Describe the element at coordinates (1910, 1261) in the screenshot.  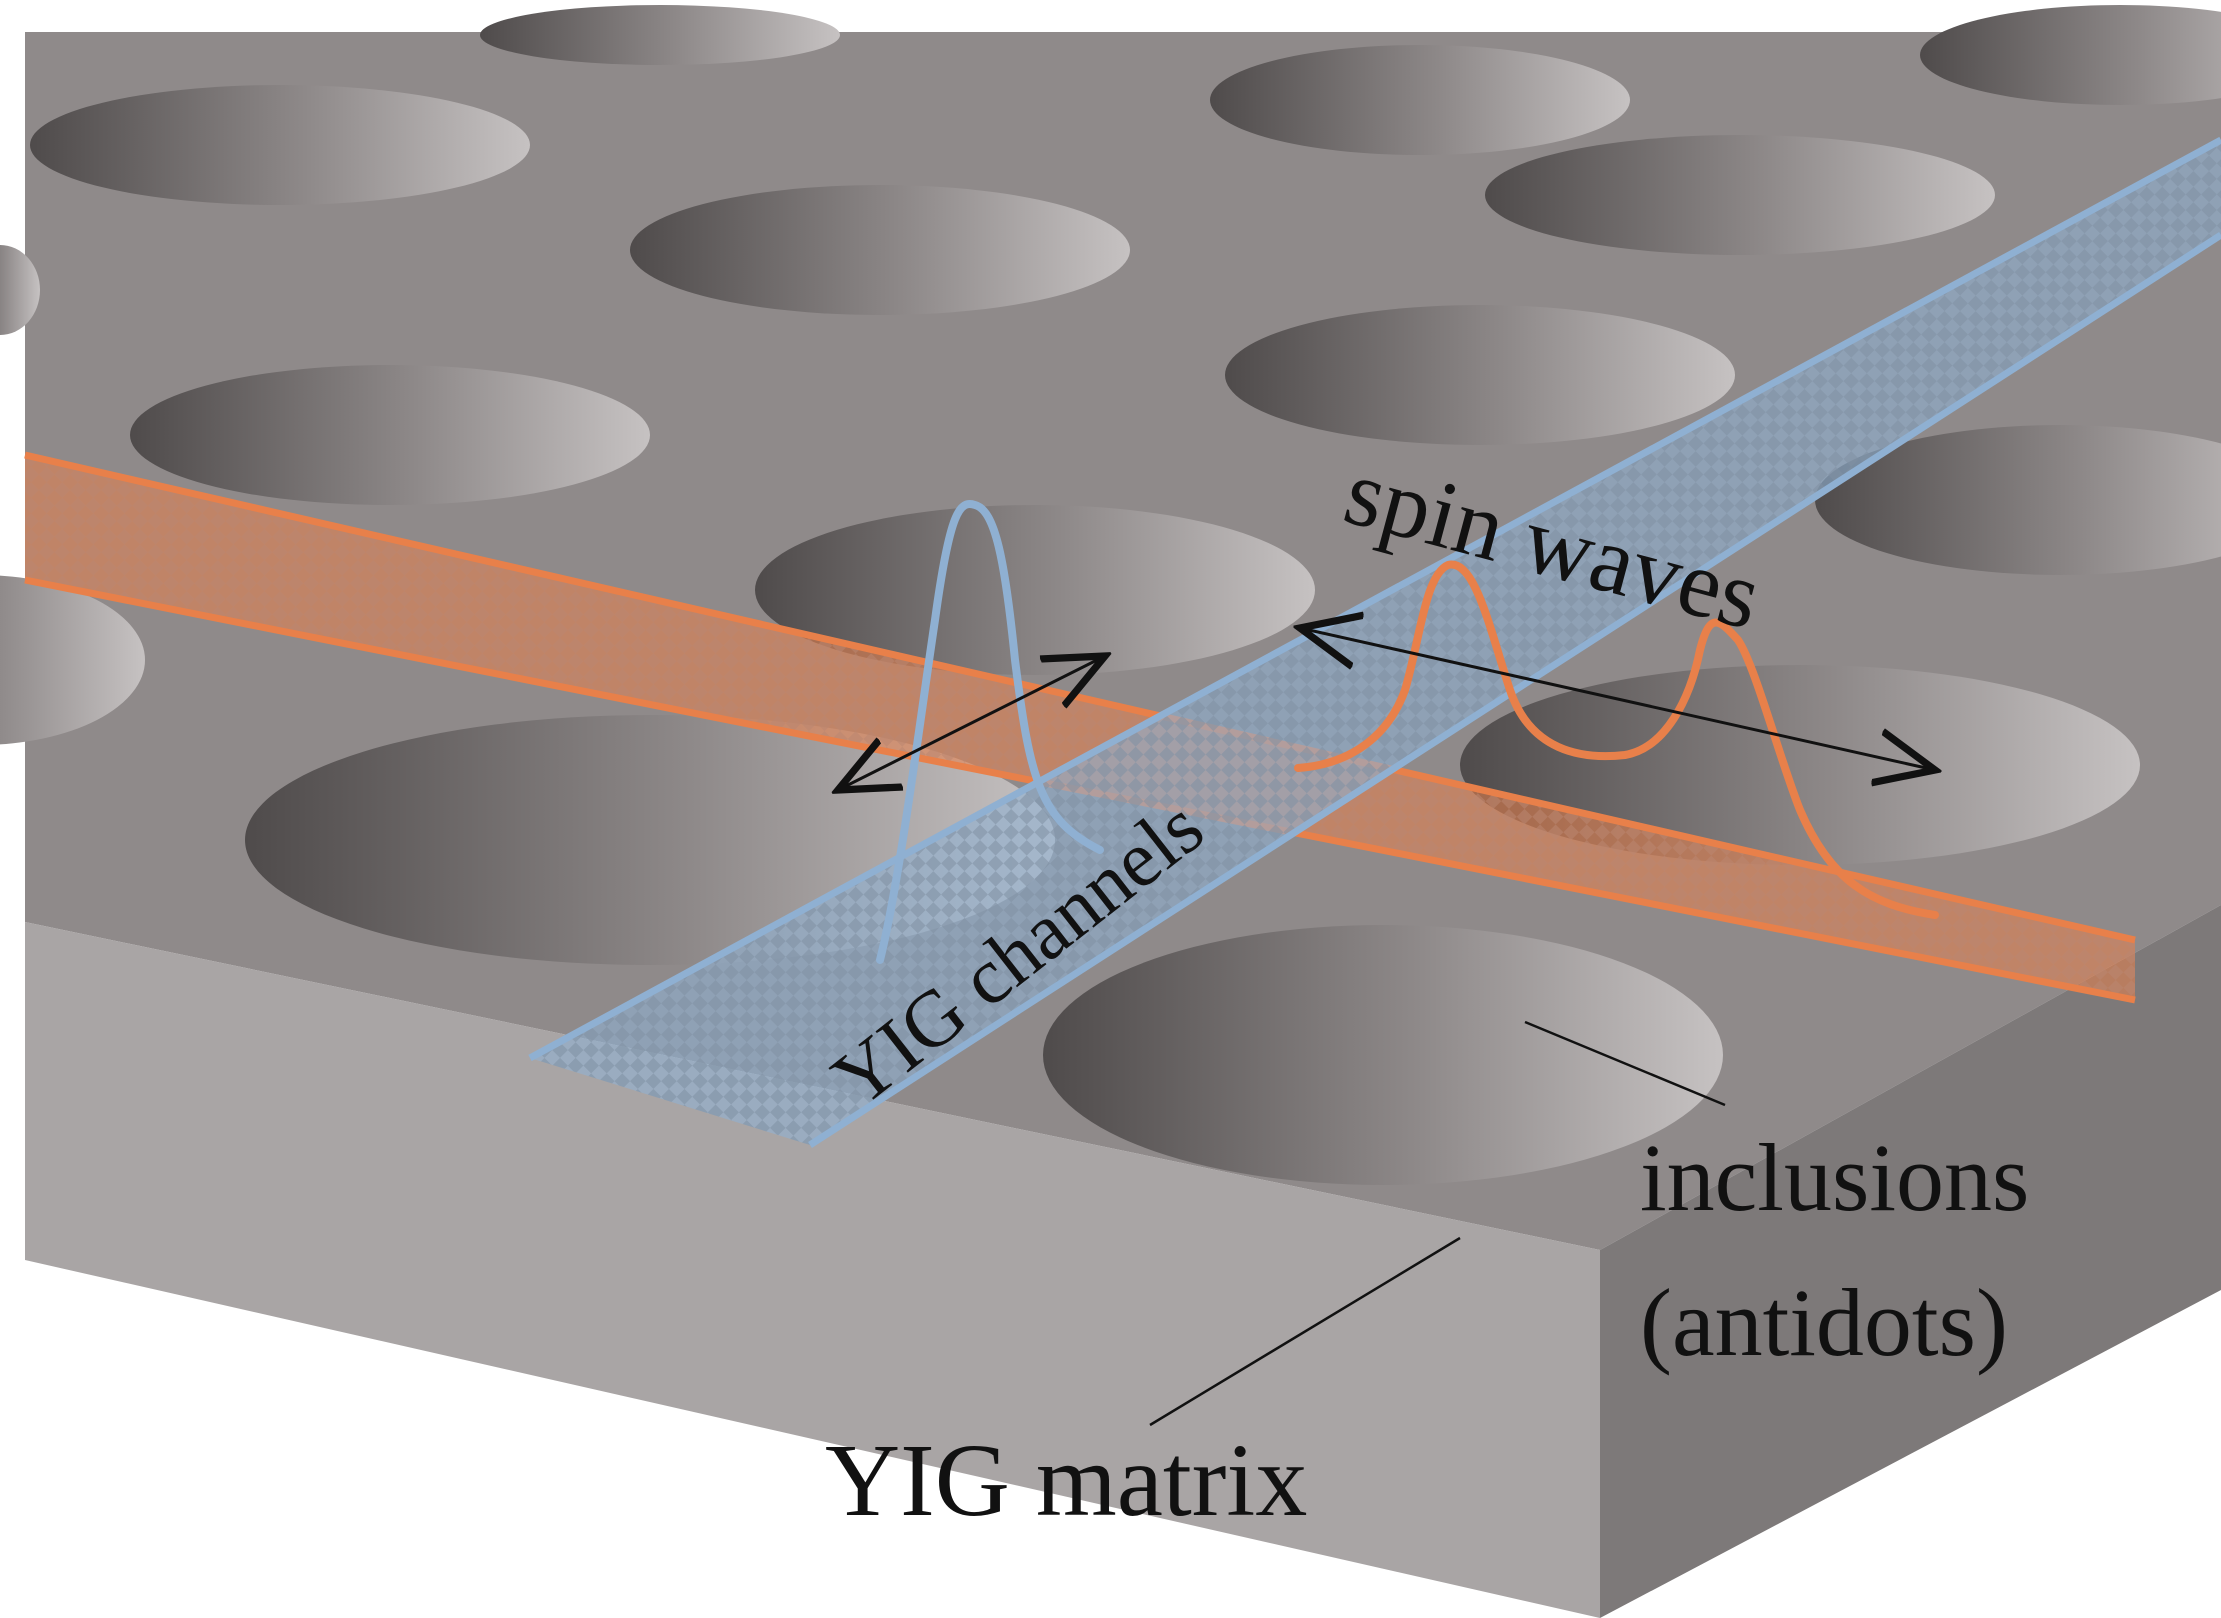
I see `slab-side-face` at that location.